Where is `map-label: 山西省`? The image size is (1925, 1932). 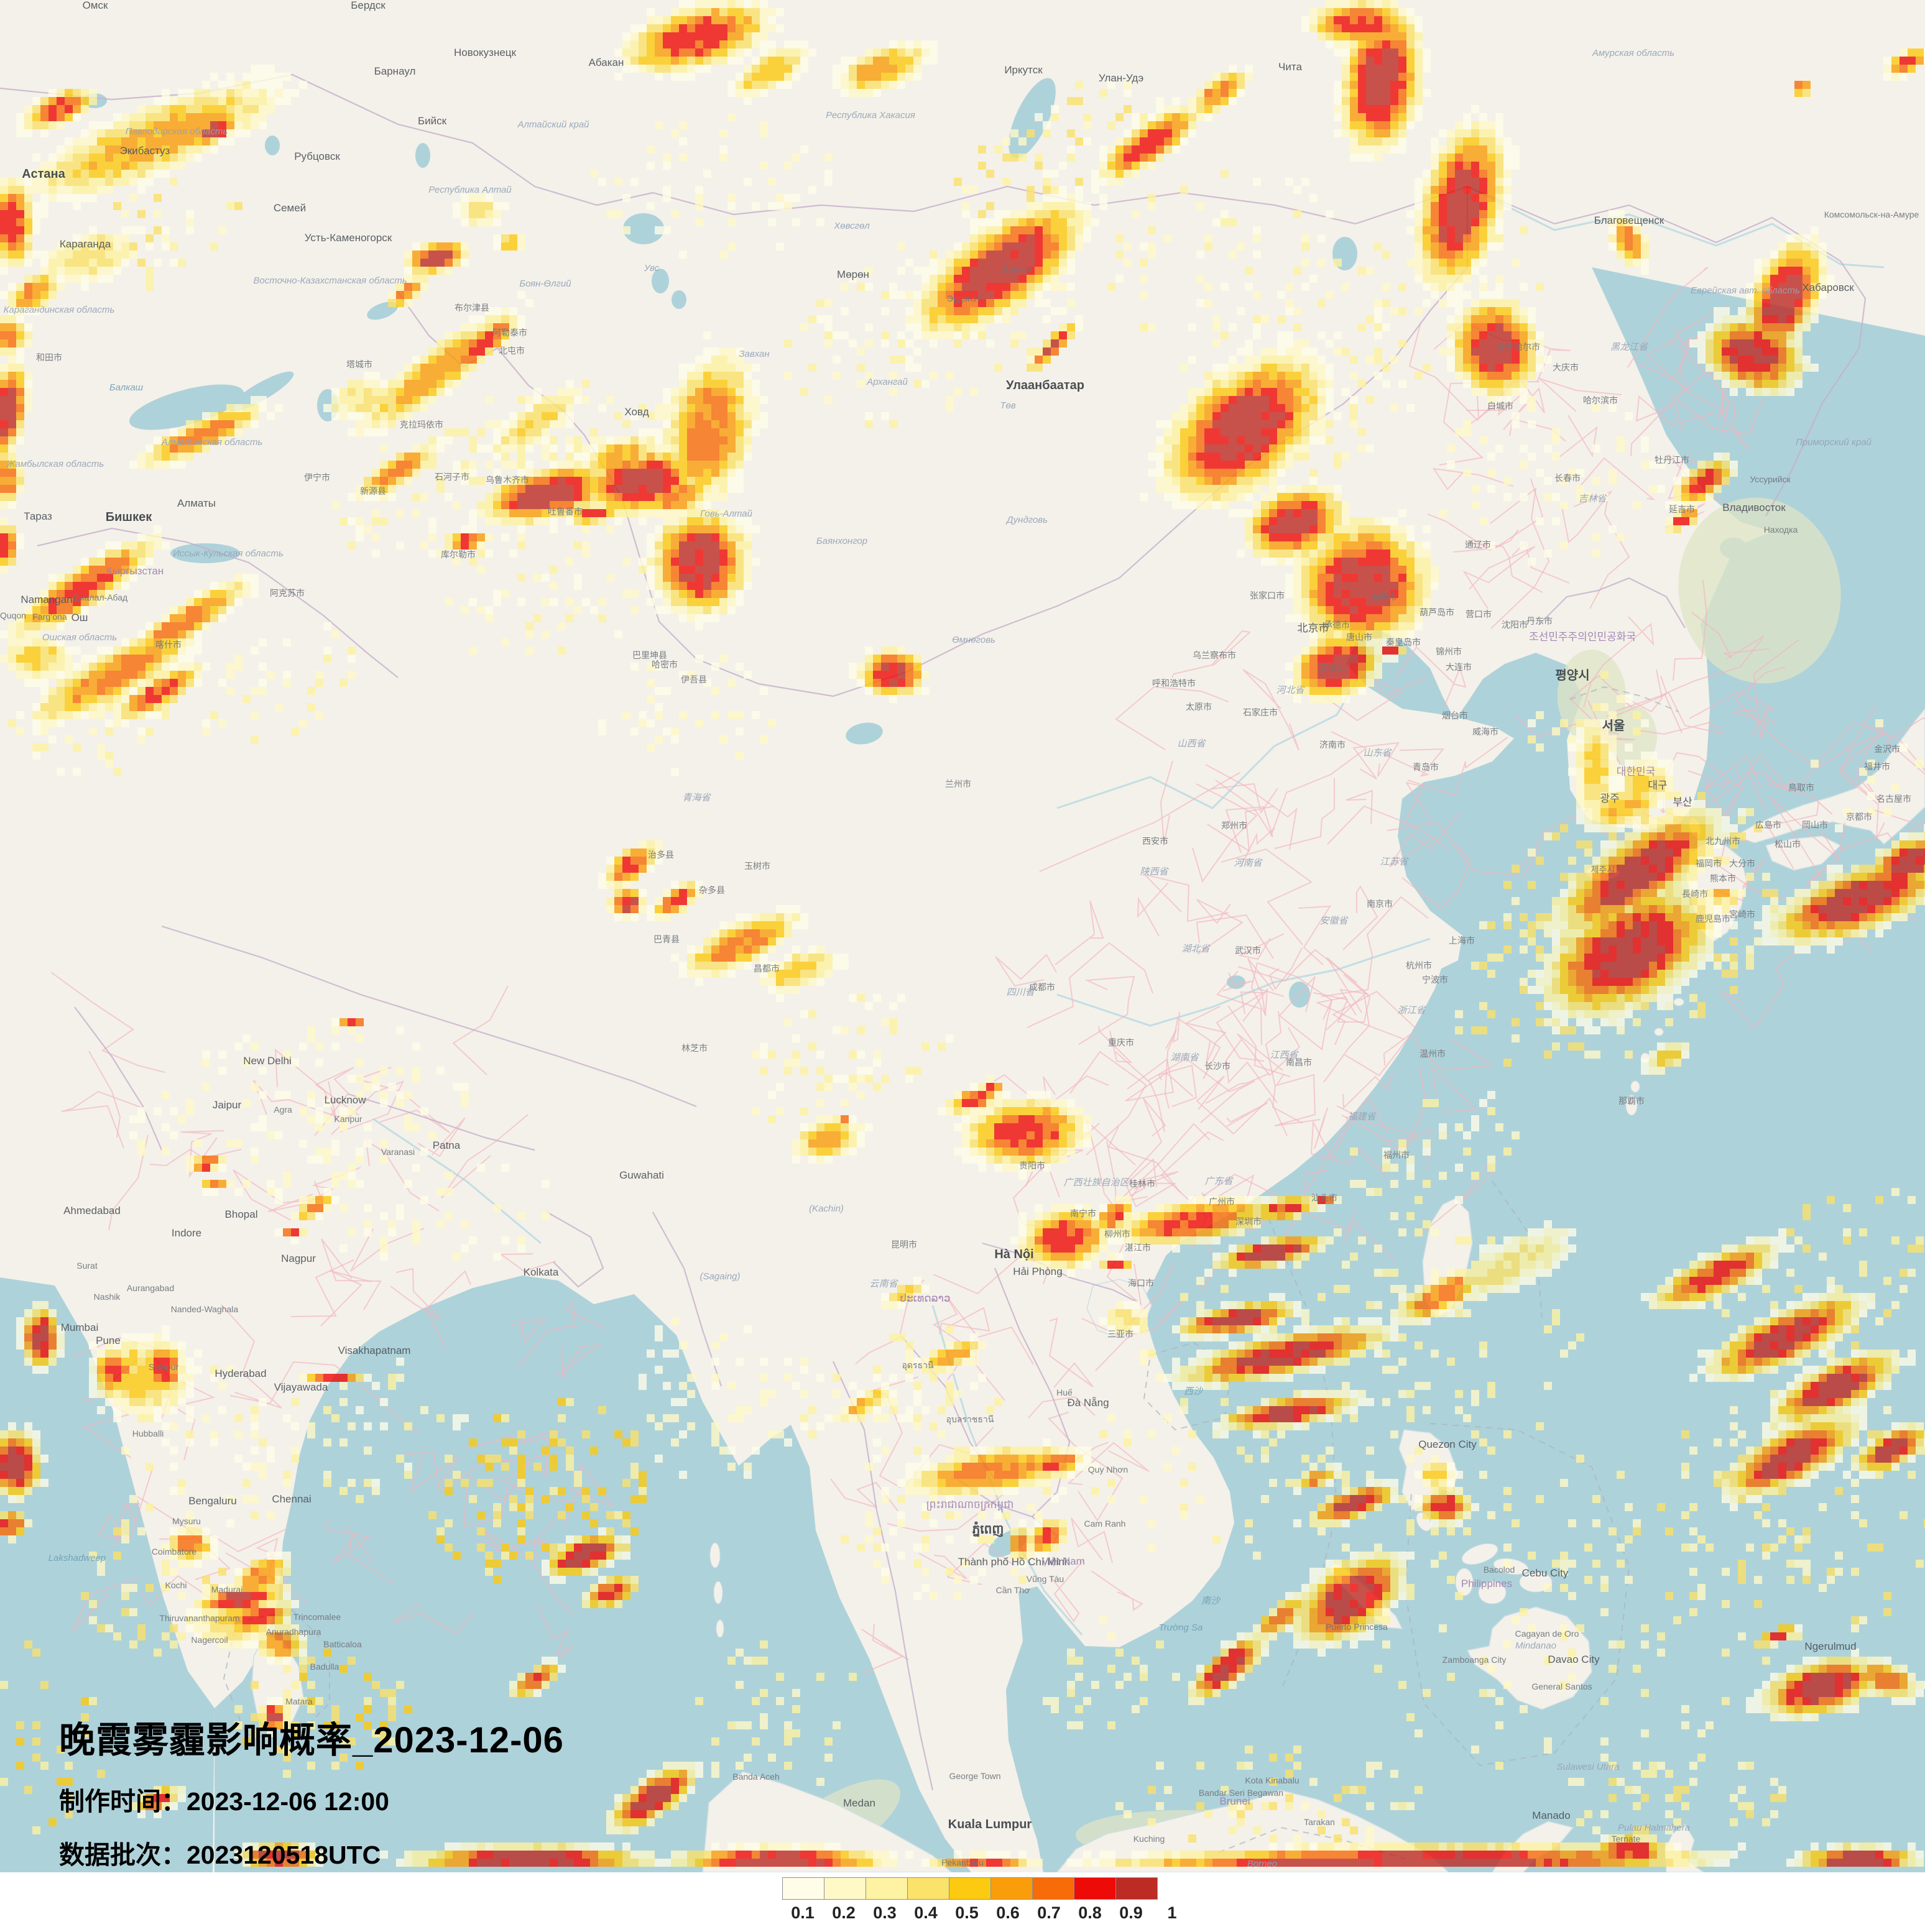 map-label: 山西省 is located at coordinates (1191, 744).